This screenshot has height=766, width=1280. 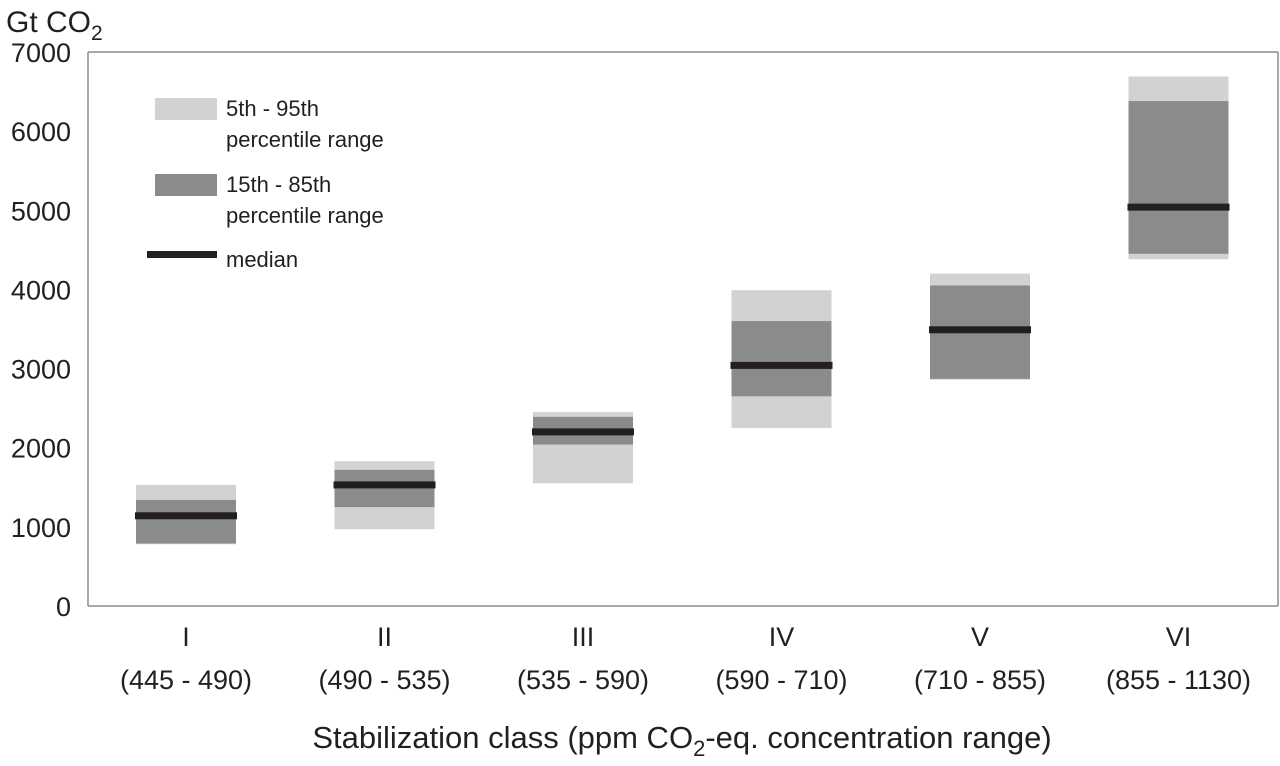 What do you see at coordinates (41, 211) in the screenshot?
I see `y-tick-label-5000: 5000` at bounding box center [41, 211].